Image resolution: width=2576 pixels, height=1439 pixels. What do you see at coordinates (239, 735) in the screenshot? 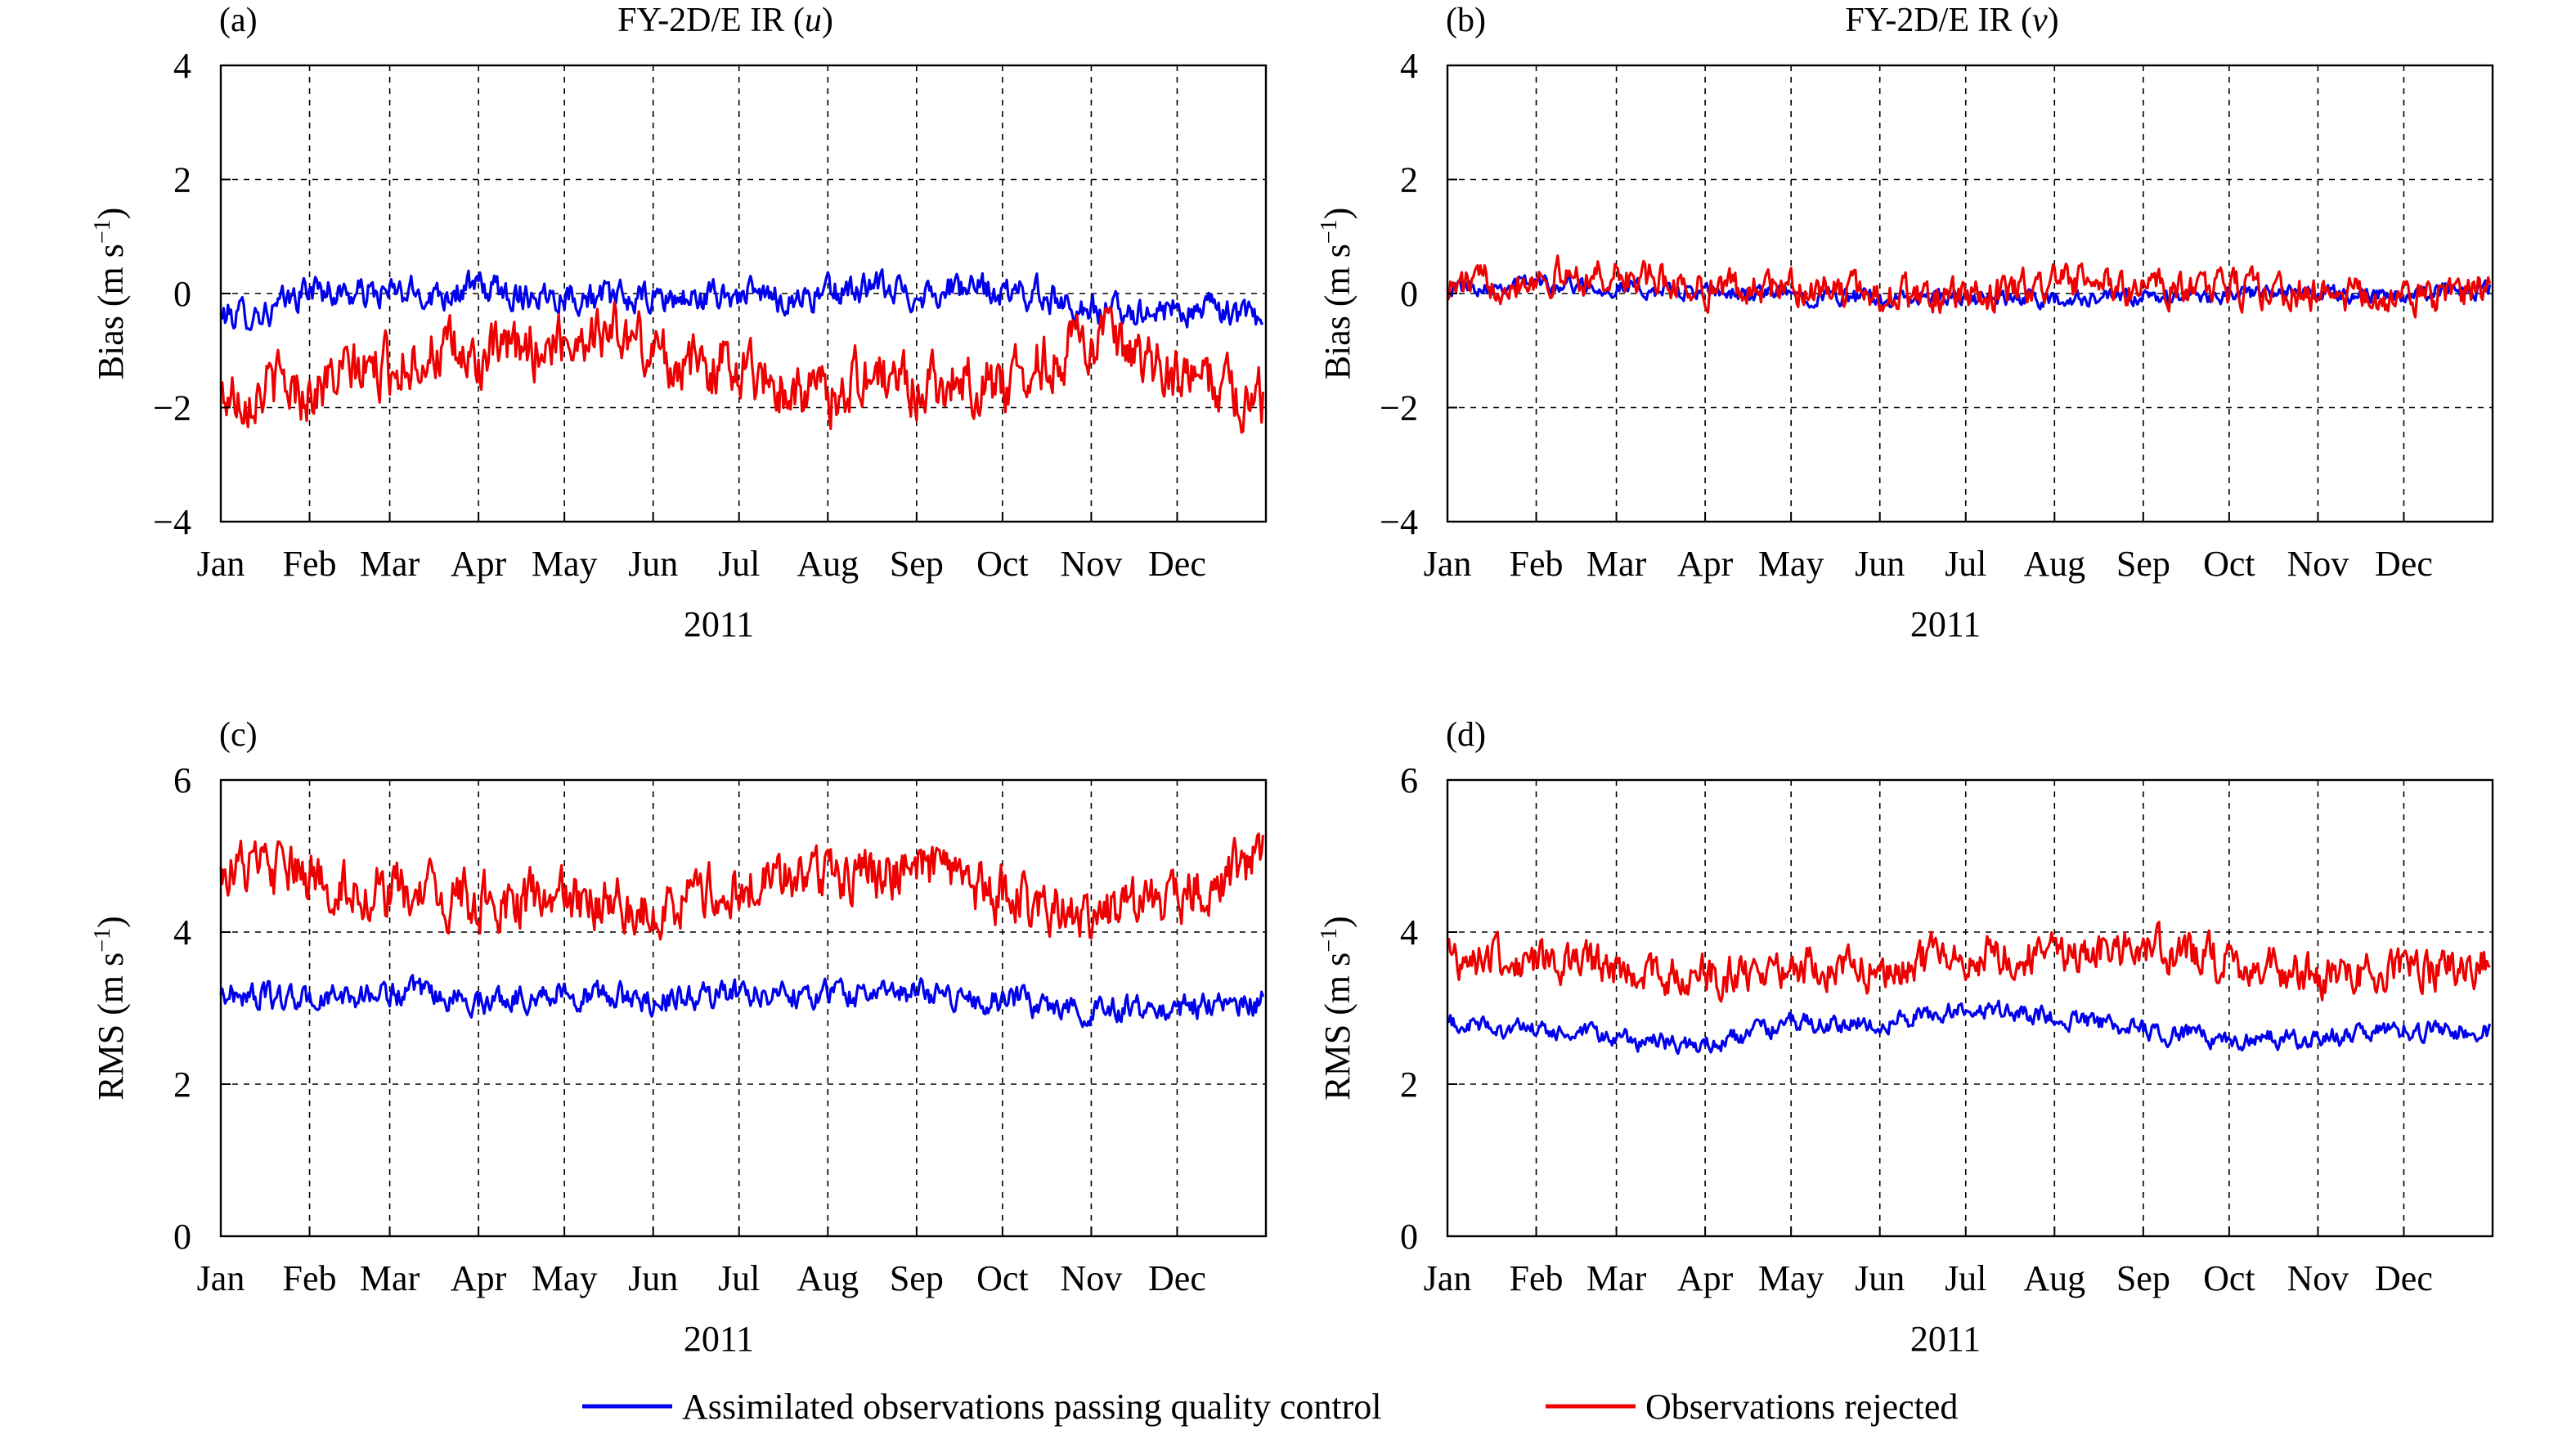
I see `panel-letter: (c)` at bounding box center [239, 735].